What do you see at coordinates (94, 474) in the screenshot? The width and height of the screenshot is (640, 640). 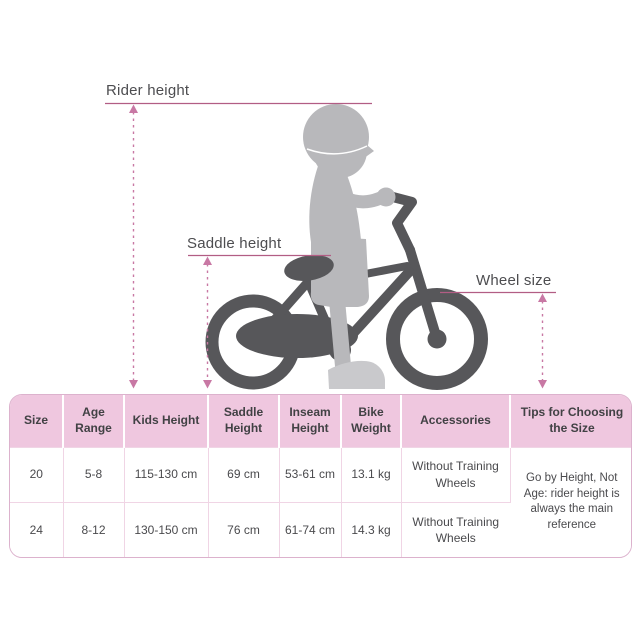 I see `cell-age-range: 5-8` at bounding box center [94, 474].